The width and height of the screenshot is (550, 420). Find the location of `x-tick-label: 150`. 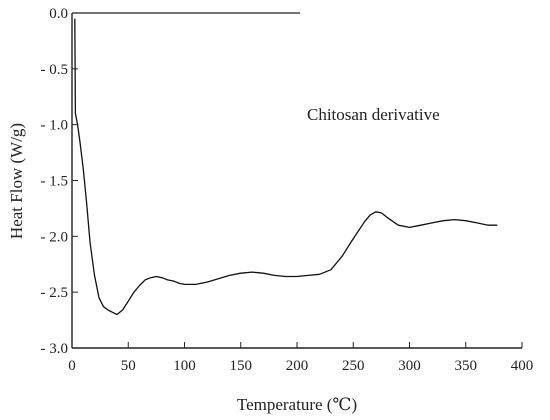

x-tick-label: 150 is located at coordinates (241, 366).